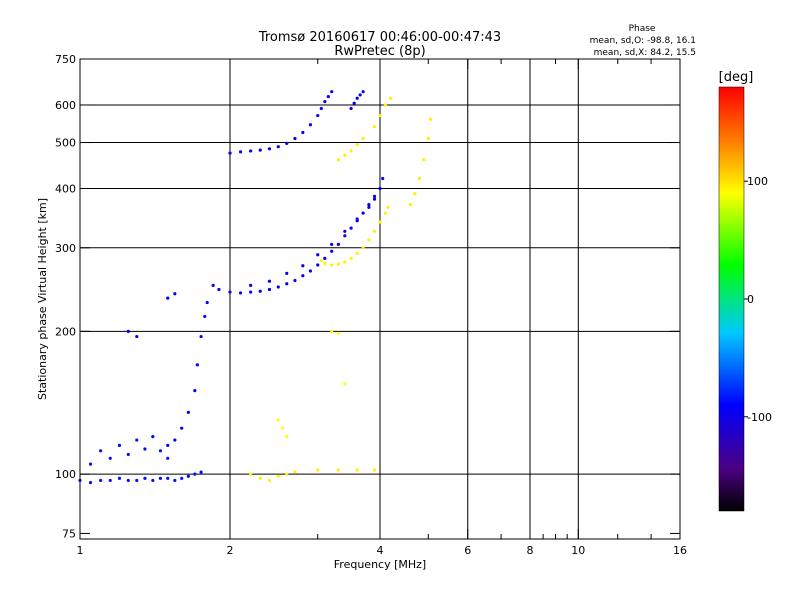 The width and height of the screenshot is (800, 600). I want to click on y-tick-label: 300, so click(65, 248).